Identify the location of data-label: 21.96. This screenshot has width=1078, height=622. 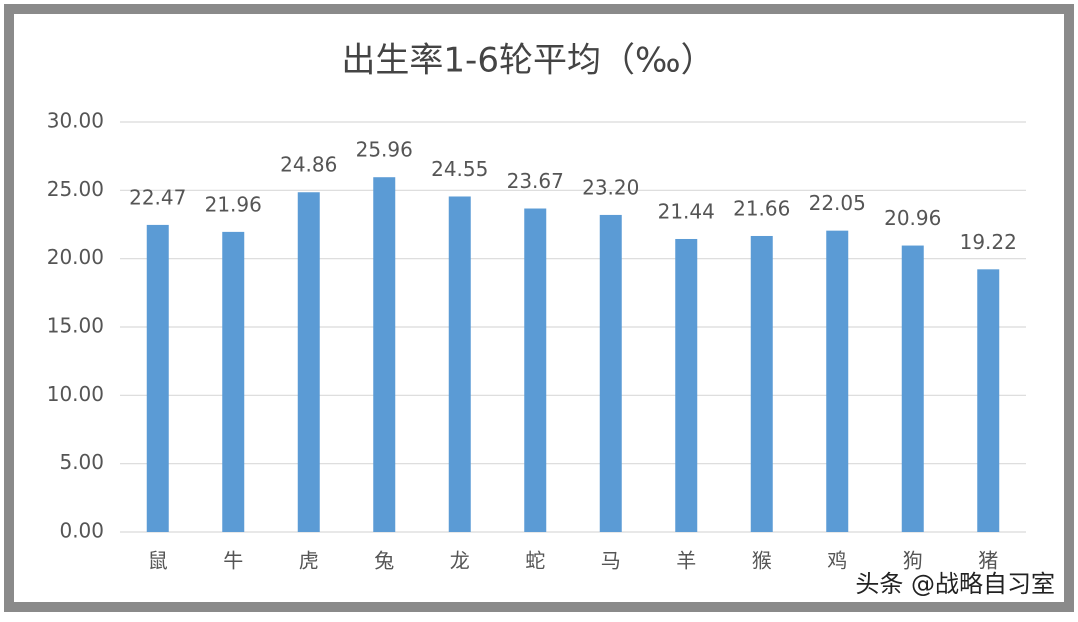
(233, 204).